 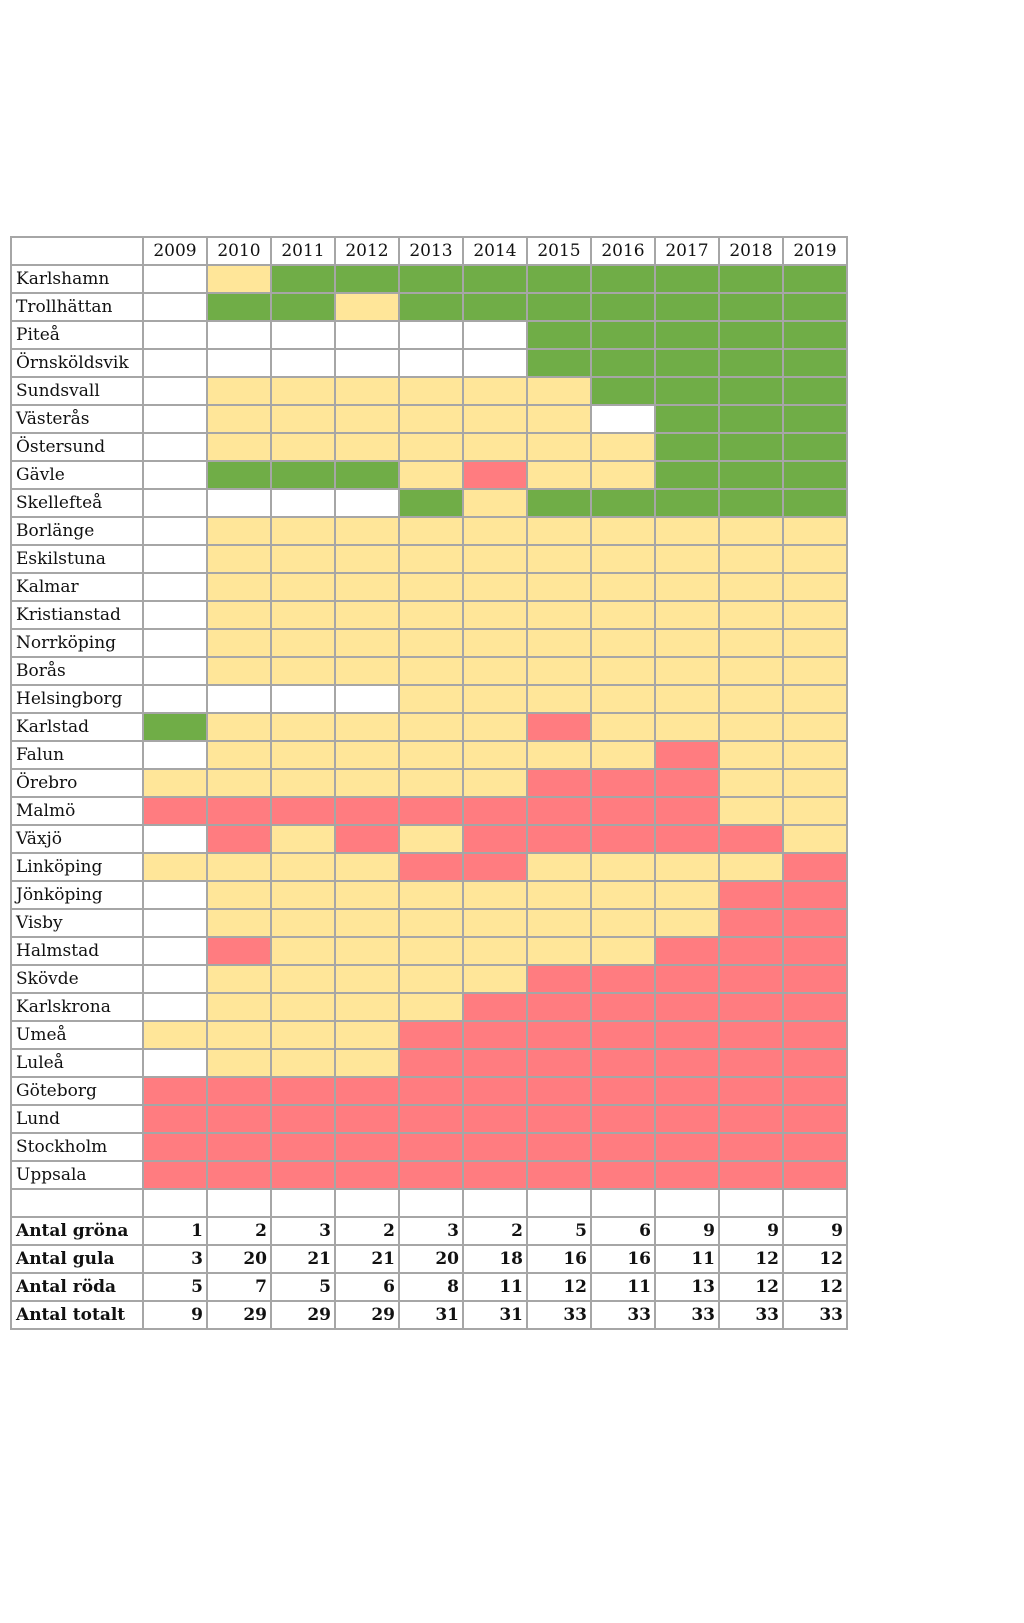 I want to click on city-label: Gävle, so click(x=77, y=475).